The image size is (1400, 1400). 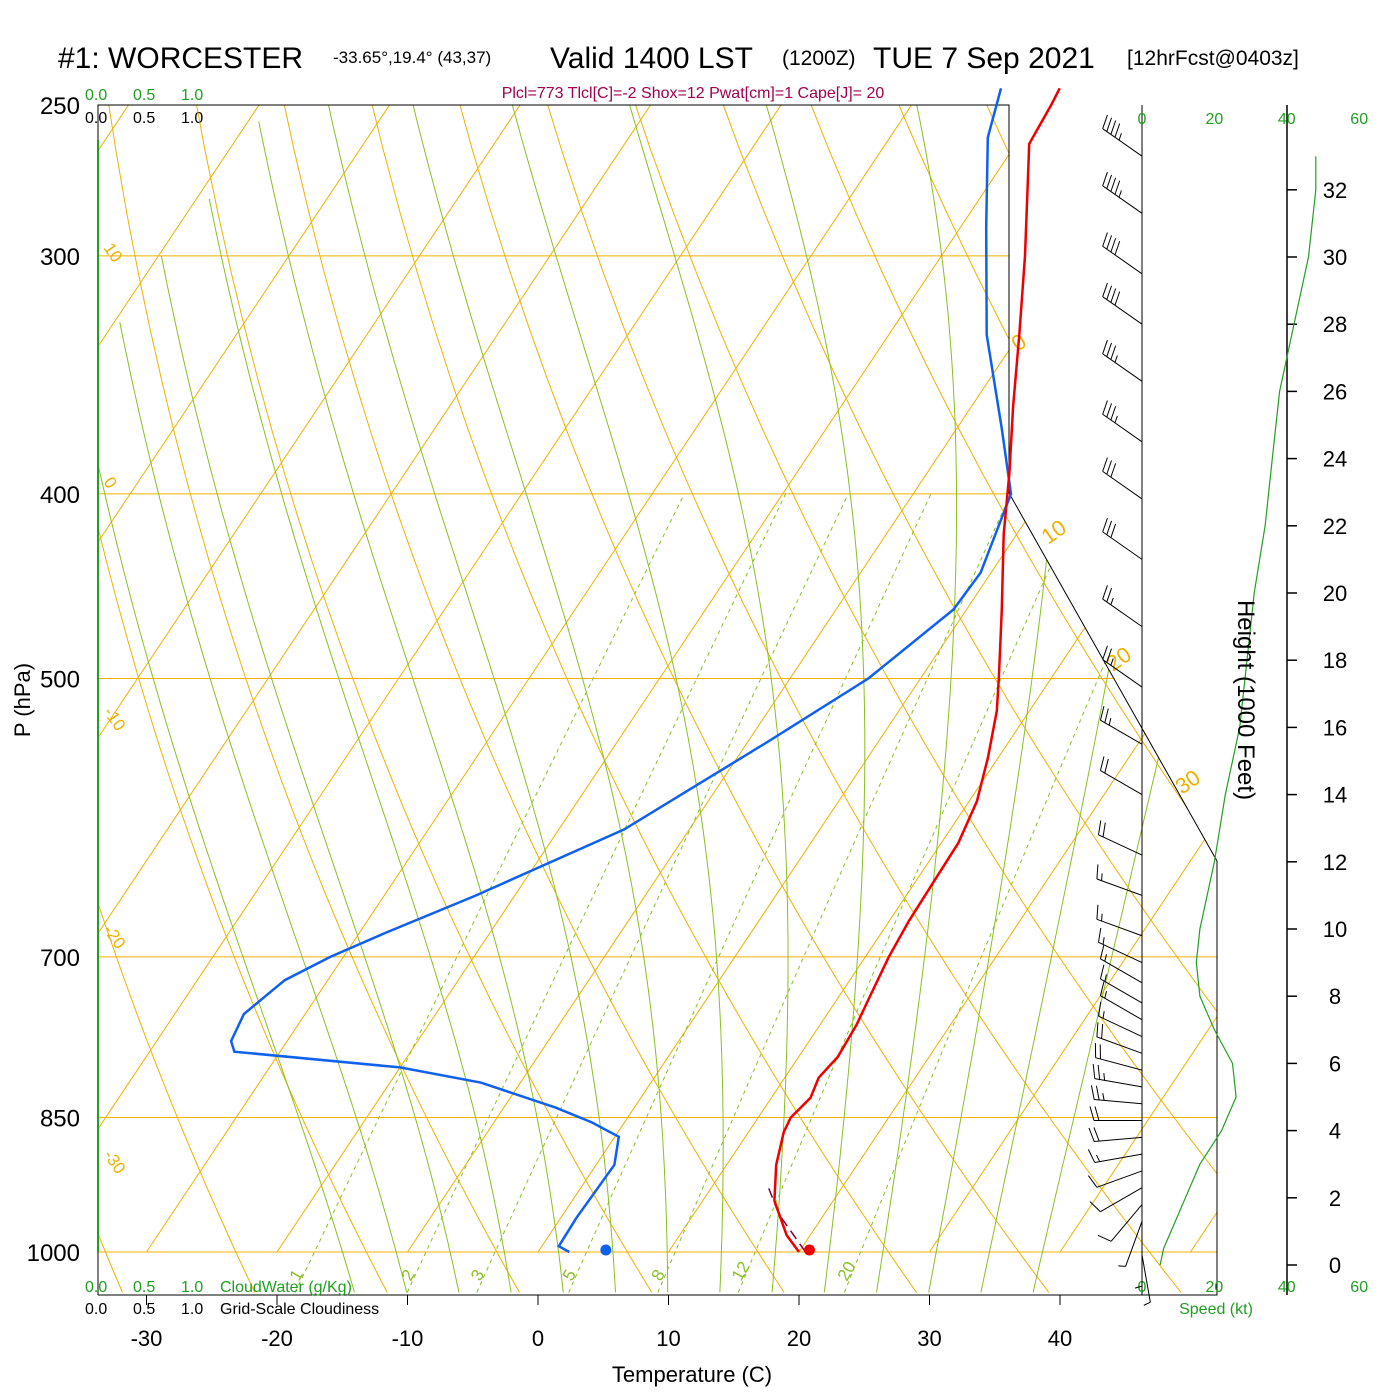 I want to click on height-tick-label: 0, so click(x=1335, y=1265).